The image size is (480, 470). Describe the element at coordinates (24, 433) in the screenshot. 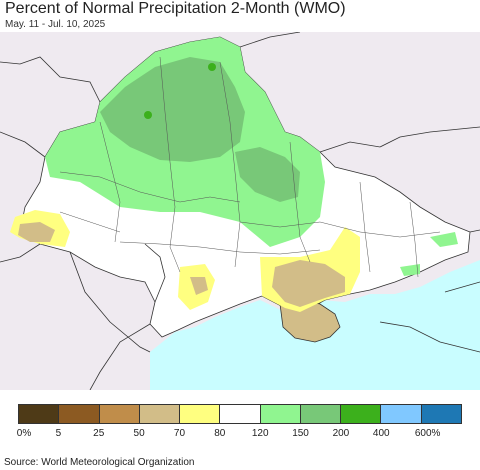

I see `legend-tick-label: 0%` at that location.